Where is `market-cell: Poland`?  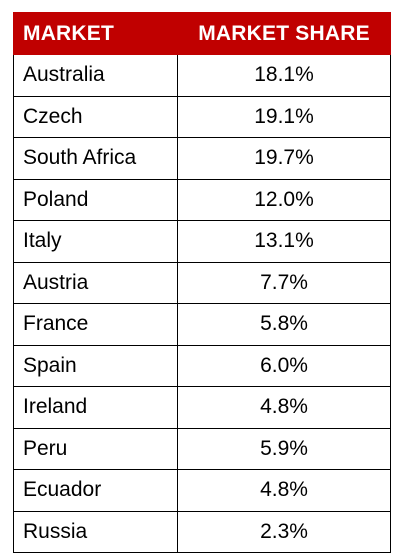
market-cell: Poland is located at coordinates (95, 199).